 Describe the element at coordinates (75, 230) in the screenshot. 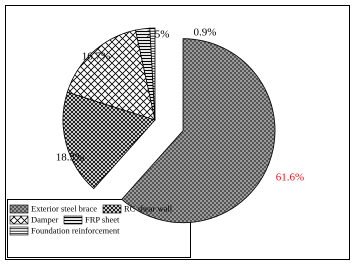

I see `legend-label: Foundation reinforcement` at that location.